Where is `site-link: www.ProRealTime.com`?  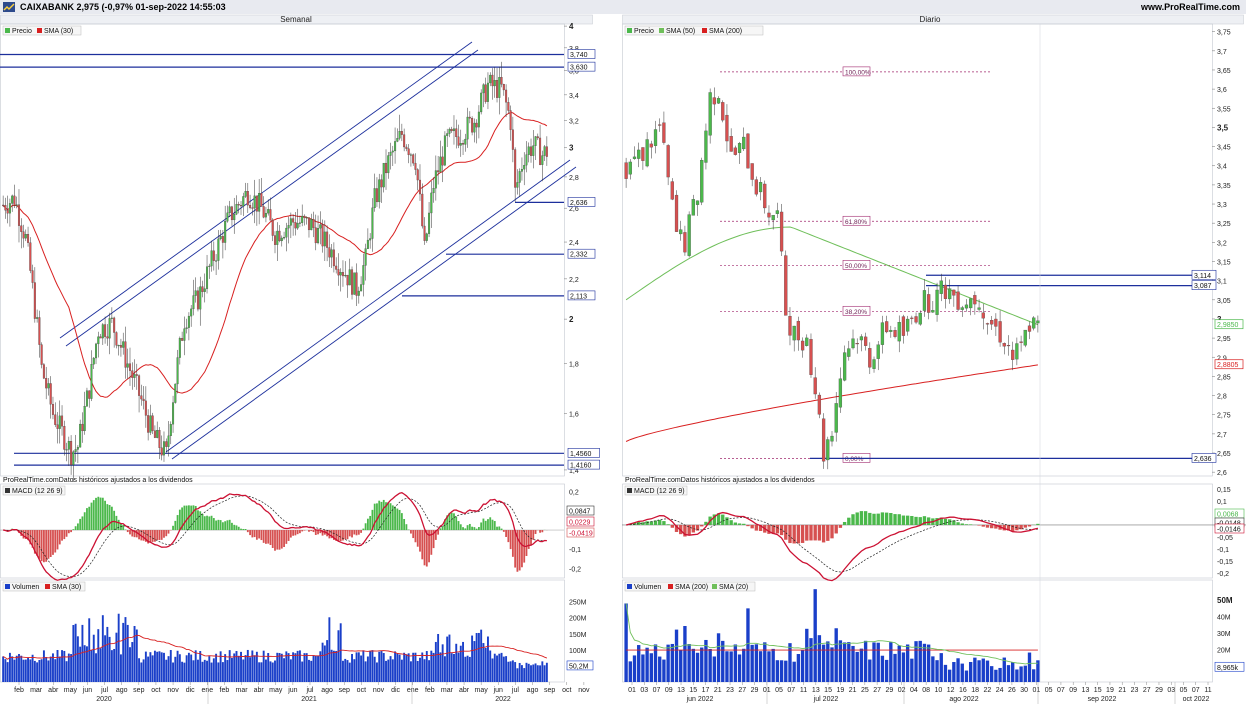 site-link: www.ProRealTime.com is located at coordinates (1190, 7).